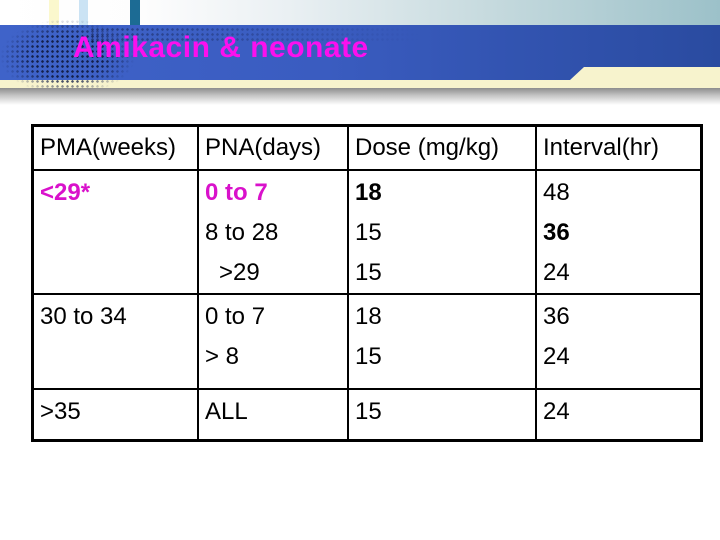 The image size is (720, 540). I want to click on cell-pna-row1: 0 to 7 8 to 28 >29, so click(274, 233).